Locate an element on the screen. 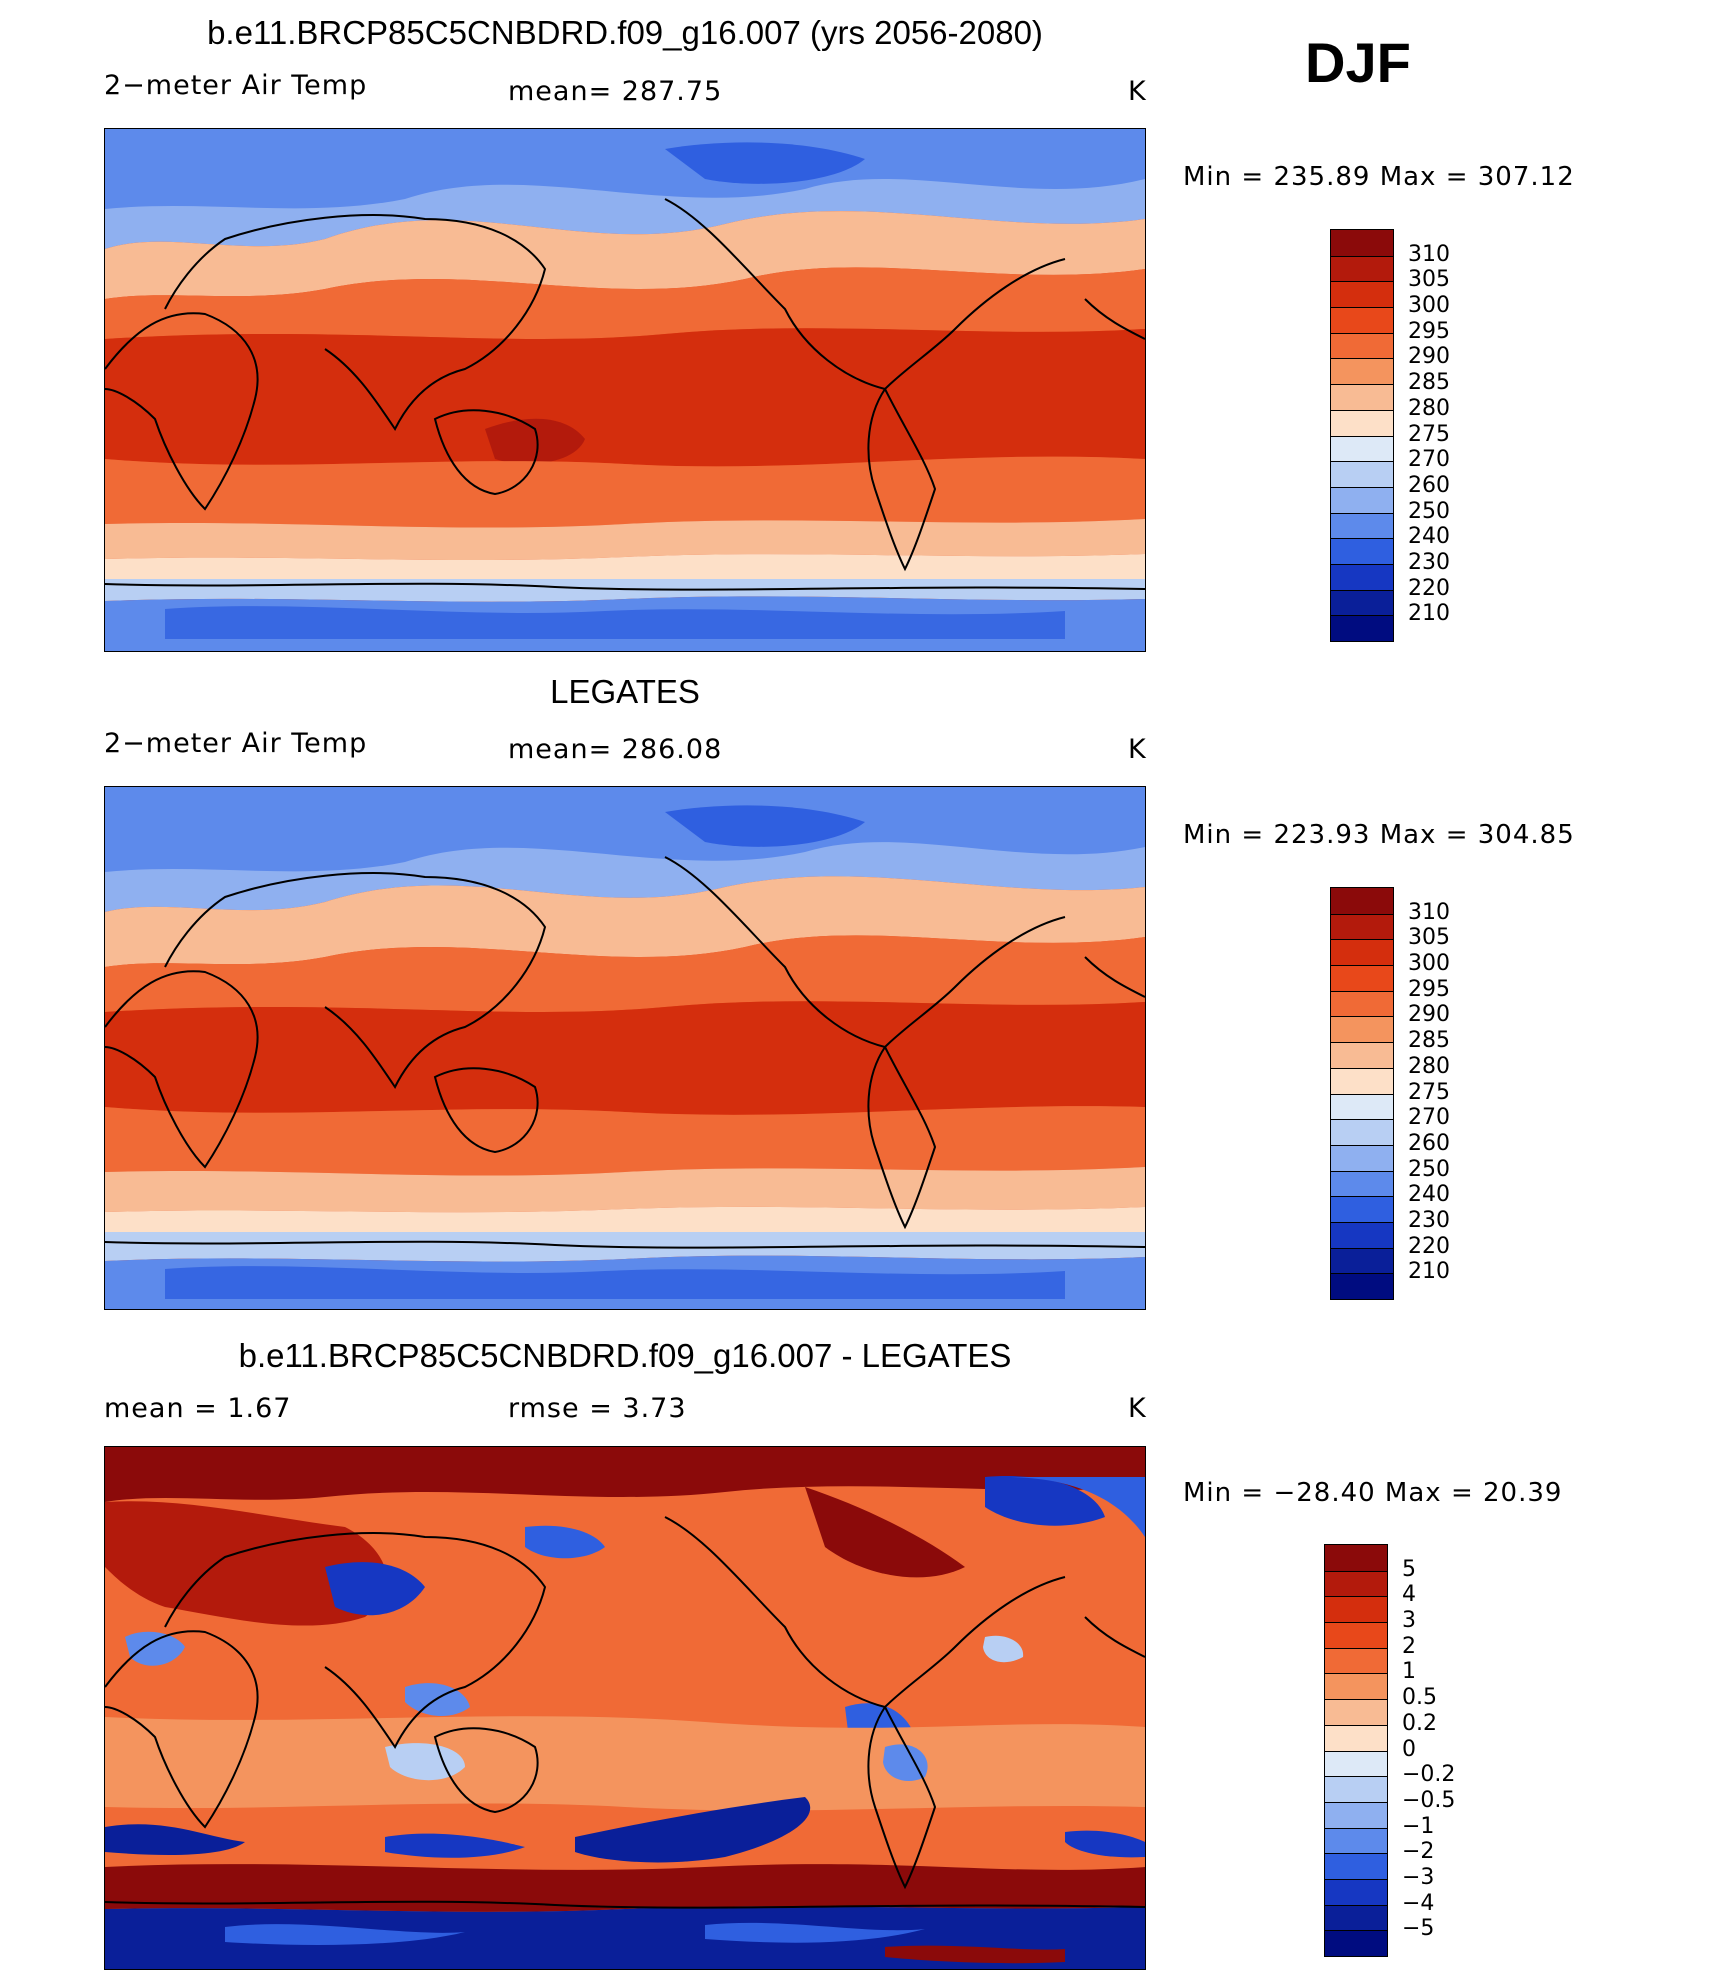 The height and width of the screenshot is (1981, 1710). colorbar-tick-label: 4 is located at coordinates (1409, 1595).